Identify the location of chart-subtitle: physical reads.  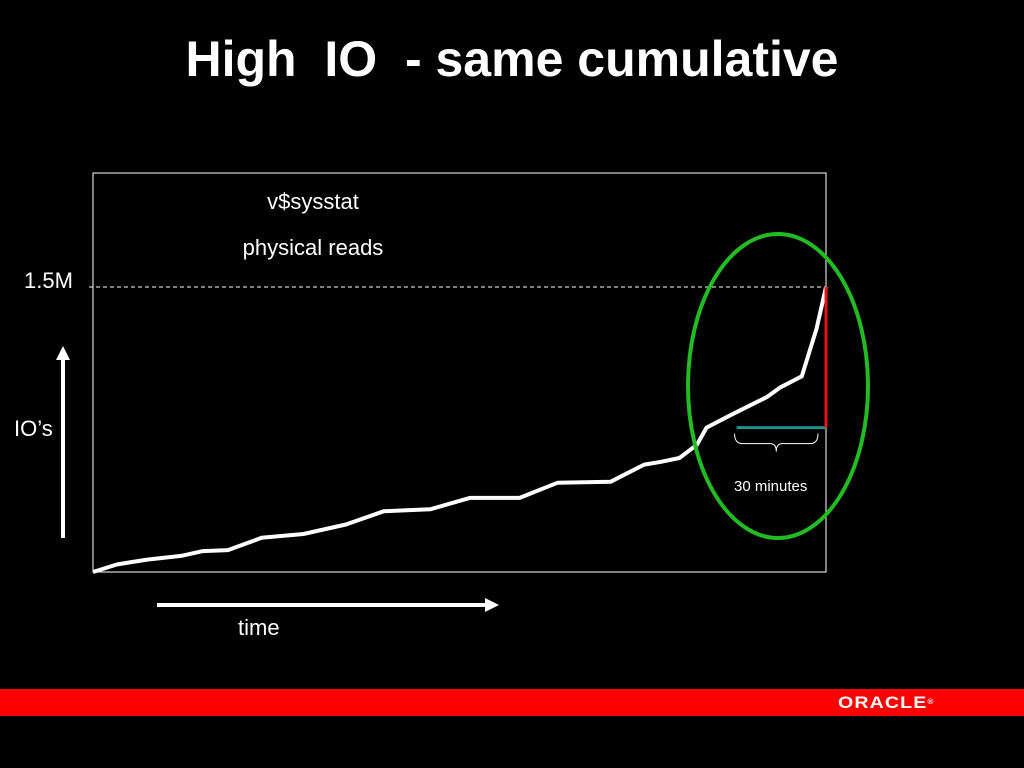
(313, 247).